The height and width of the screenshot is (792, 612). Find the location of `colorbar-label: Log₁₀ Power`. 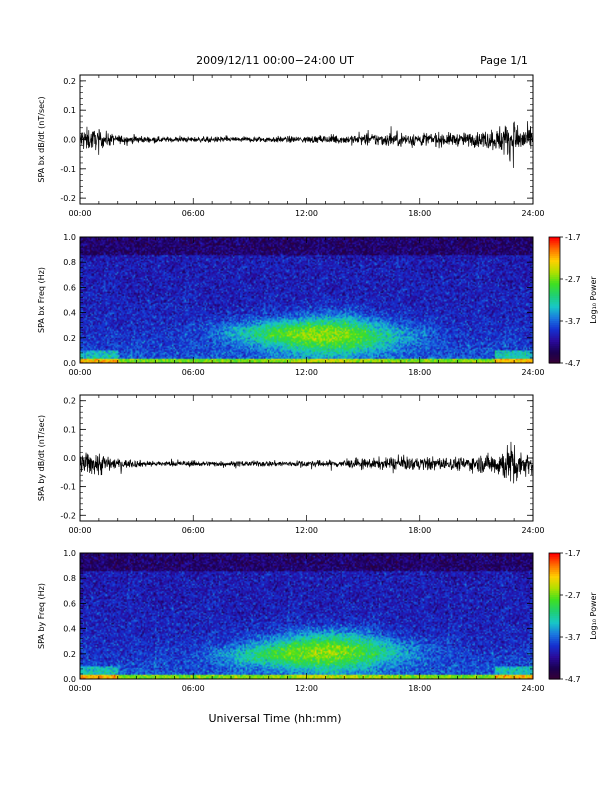

colorbar-label: Log₁₀ Power is located at coordinates (593, 300).